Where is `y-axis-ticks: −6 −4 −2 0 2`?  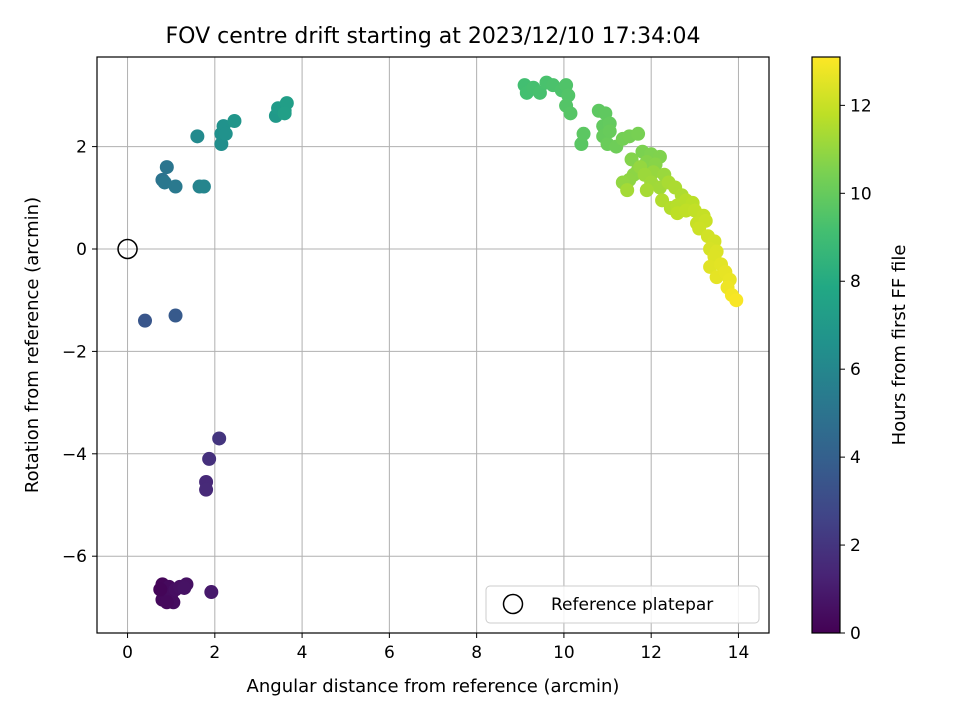 y-axis-ticks: −6 −4 −2 0 2 is located at coordinates (79, 352).